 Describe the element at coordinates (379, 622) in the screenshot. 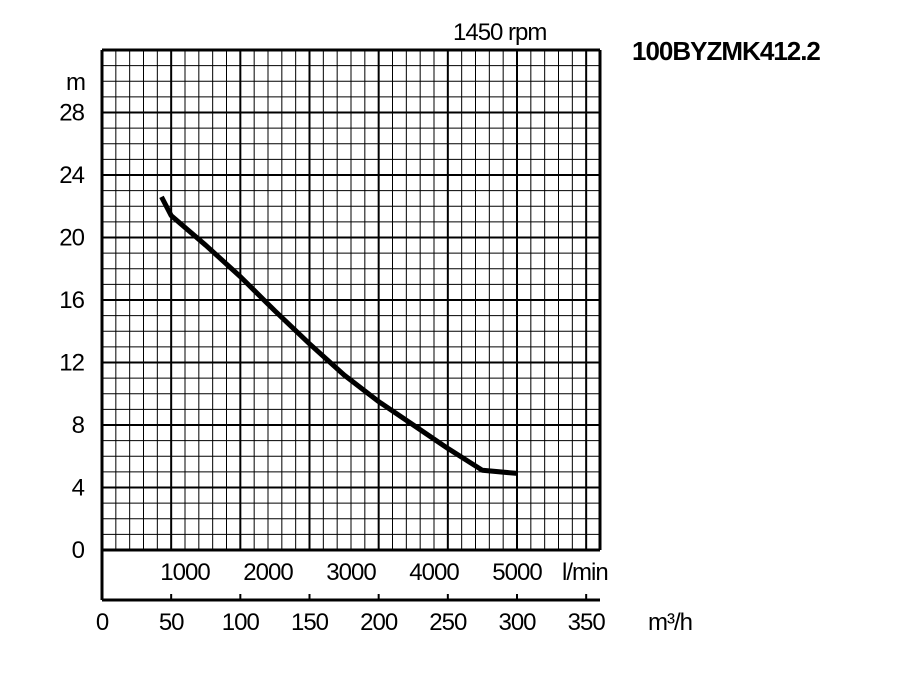

I see `x-tick-label: 200` at that location.